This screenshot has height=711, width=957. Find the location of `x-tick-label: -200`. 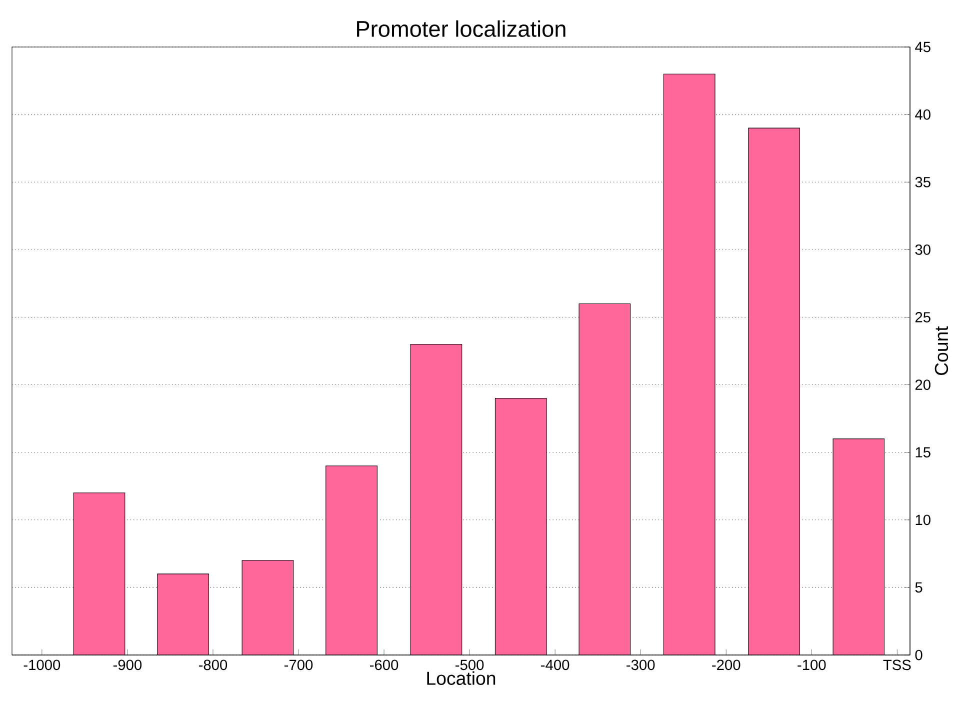

x-tick-label: -200 is located at coordinates (726, 665).